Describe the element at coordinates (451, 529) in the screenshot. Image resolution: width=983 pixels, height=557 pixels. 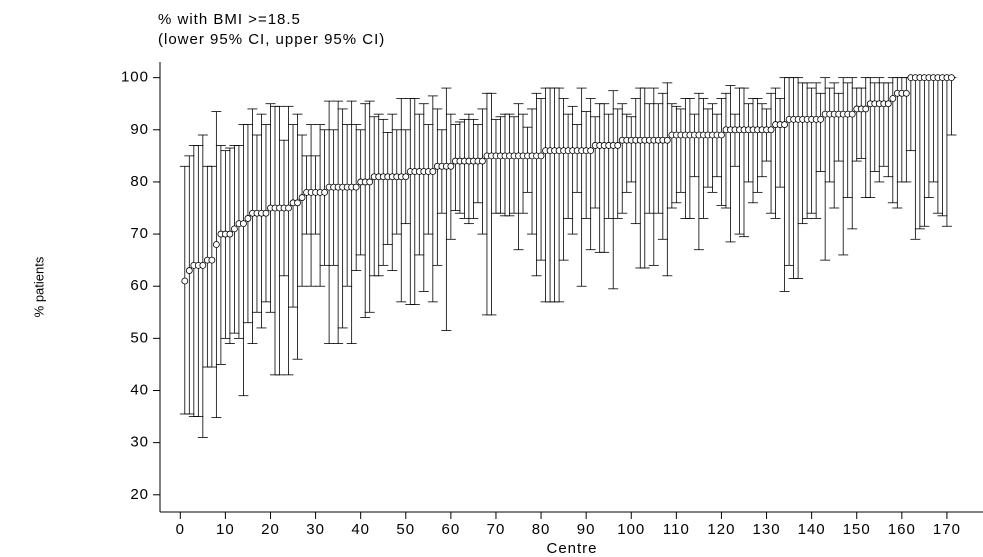
I see `x-tick-label: 60` at that location.